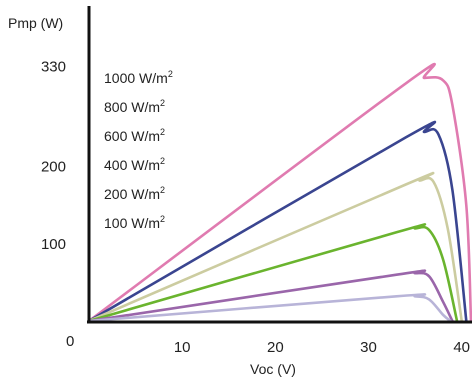 This screenshot has width=472, height=385. Describe the element at coordinates (368, 347) in the screenshot. I see `x-tick-label-30: 30` at that location.